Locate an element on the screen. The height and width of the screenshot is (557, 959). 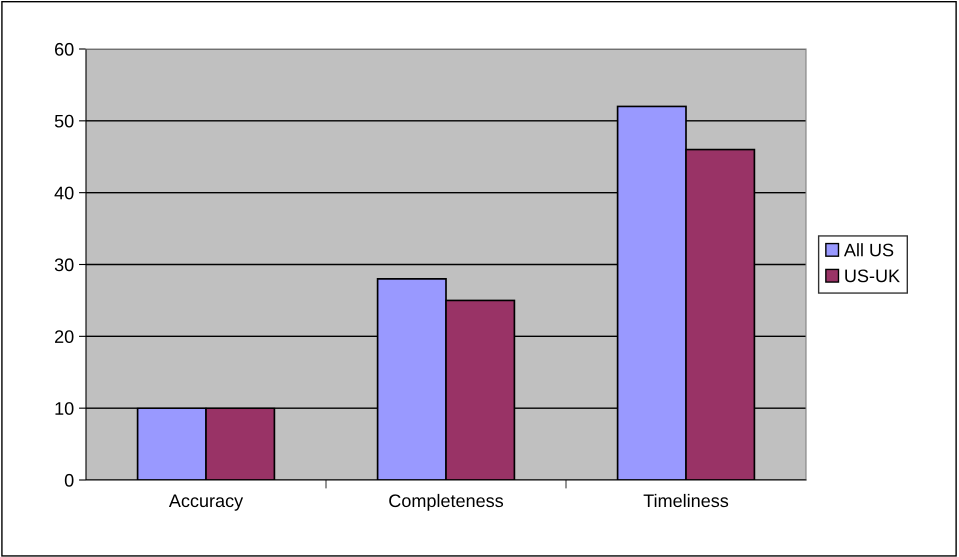
y-tick-label: 40 is located at coordinates (64, 193).